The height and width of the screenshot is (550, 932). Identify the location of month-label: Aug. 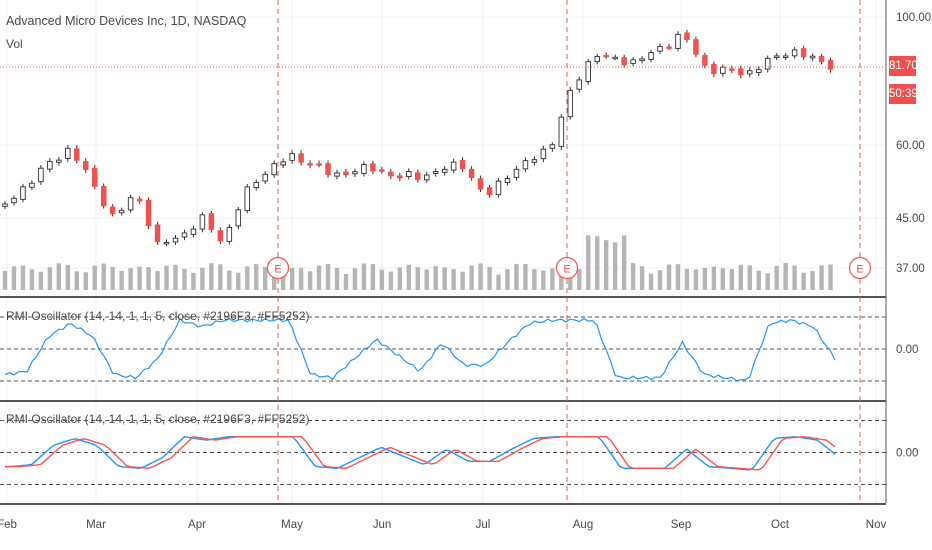
(583, 525).